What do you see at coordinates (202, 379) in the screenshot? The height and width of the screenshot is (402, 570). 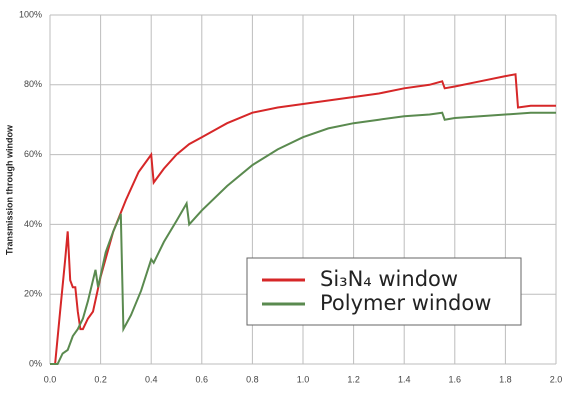 I see `x-tick-label: 0.6` at bounding box center [202, 379].